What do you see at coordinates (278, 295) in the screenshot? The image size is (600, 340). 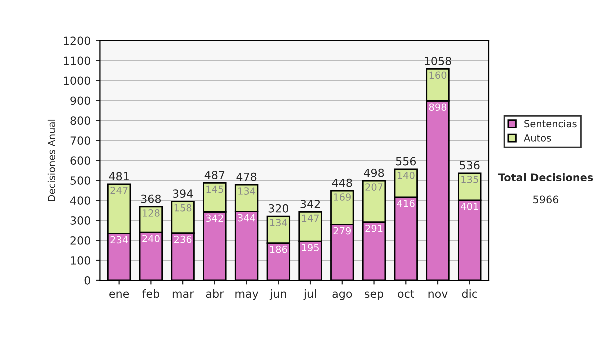 I see `x-tick-label: jun` at bounding box center [278, 295].